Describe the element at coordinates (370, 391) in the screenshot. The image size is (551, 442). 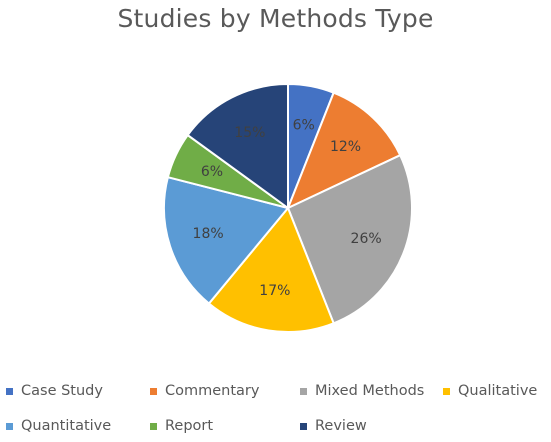
I see `legend-label: Mixed Methods` at that location.